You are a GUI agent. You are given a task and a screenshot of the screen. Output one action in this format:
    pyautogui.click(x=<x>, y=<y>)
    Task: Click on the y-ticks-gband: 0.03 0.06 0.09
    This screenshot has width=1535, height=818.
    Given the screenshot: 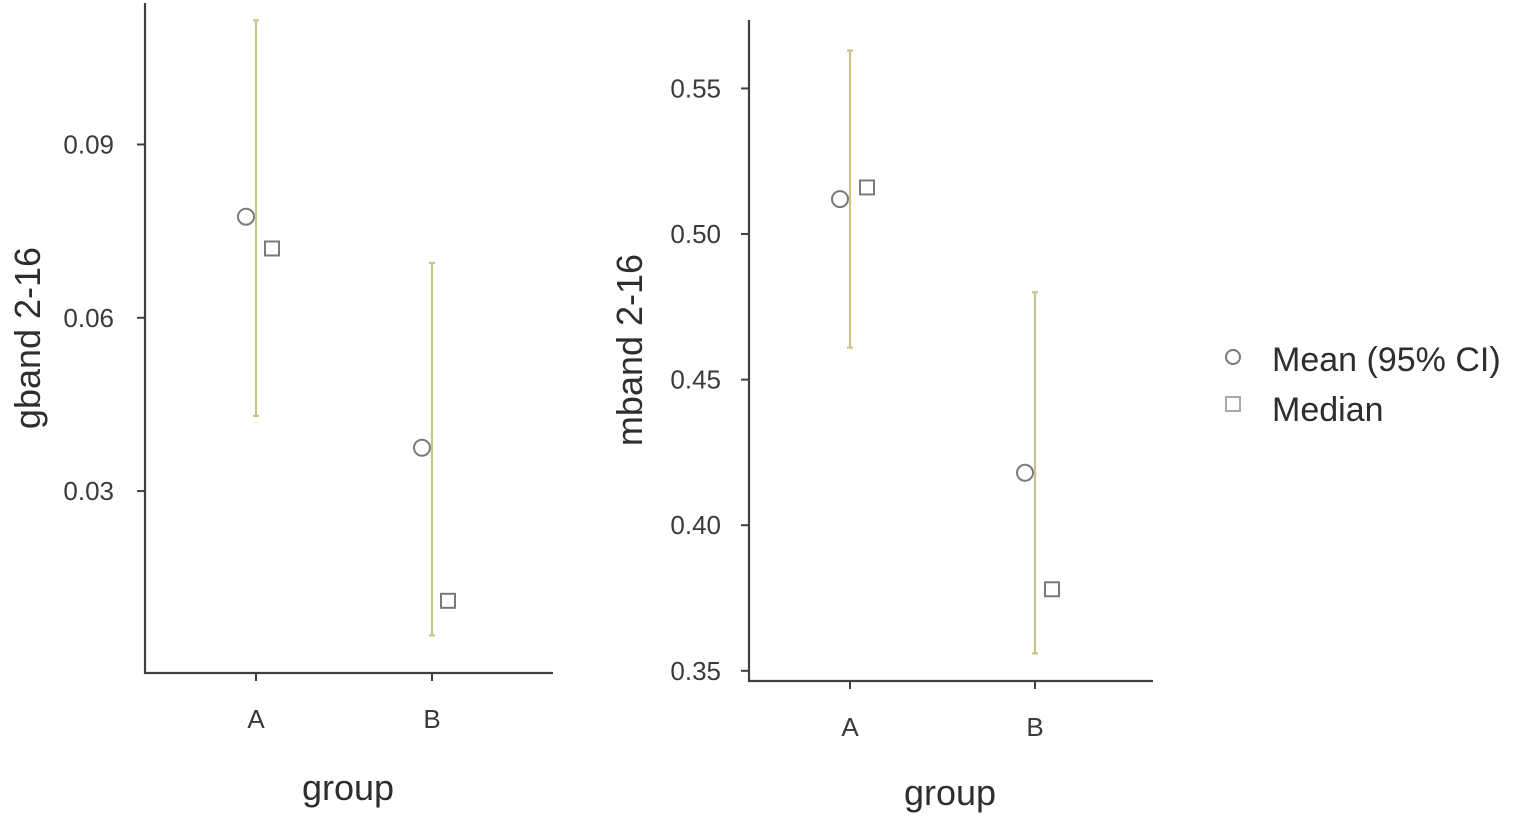 What is the action you would take?
    pyautogui.click(x=104, y=318)
    